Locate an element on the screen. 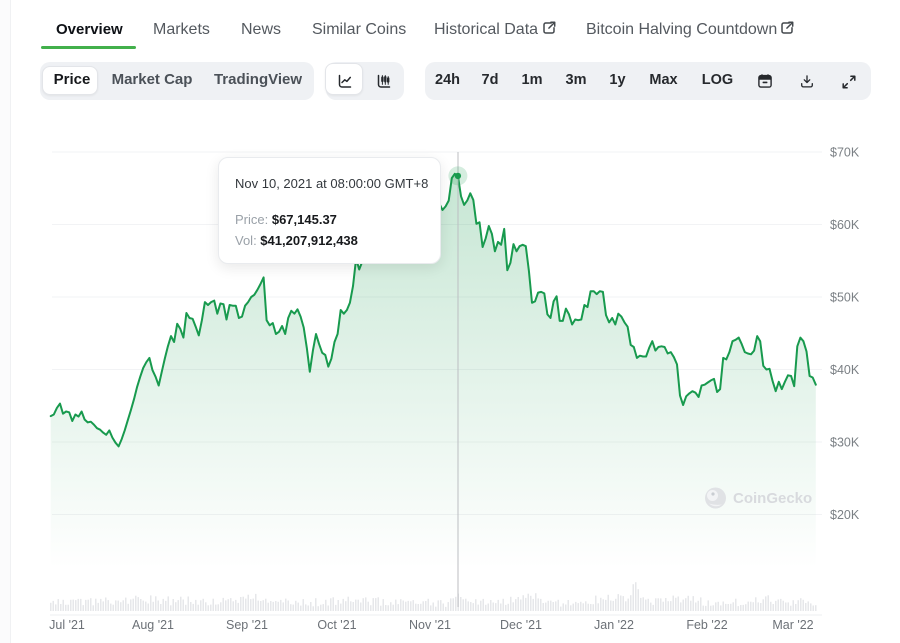 This screenshot has height=643, width=900. svg-text: Sep '21 is located at coordinates (247, 625).